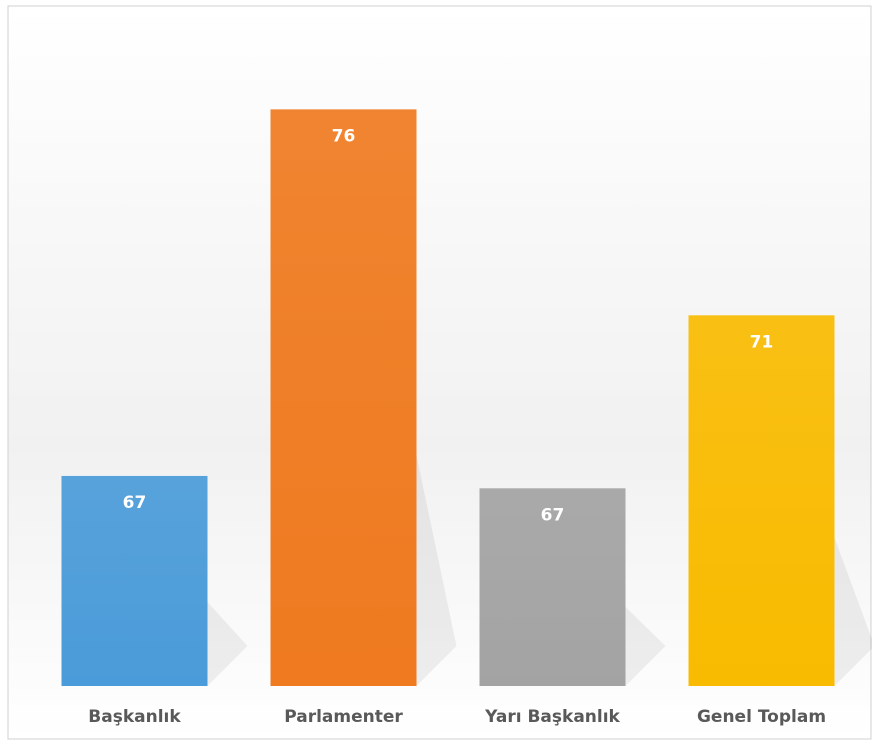  I want to click on data-label: 76, so click(344, 136).